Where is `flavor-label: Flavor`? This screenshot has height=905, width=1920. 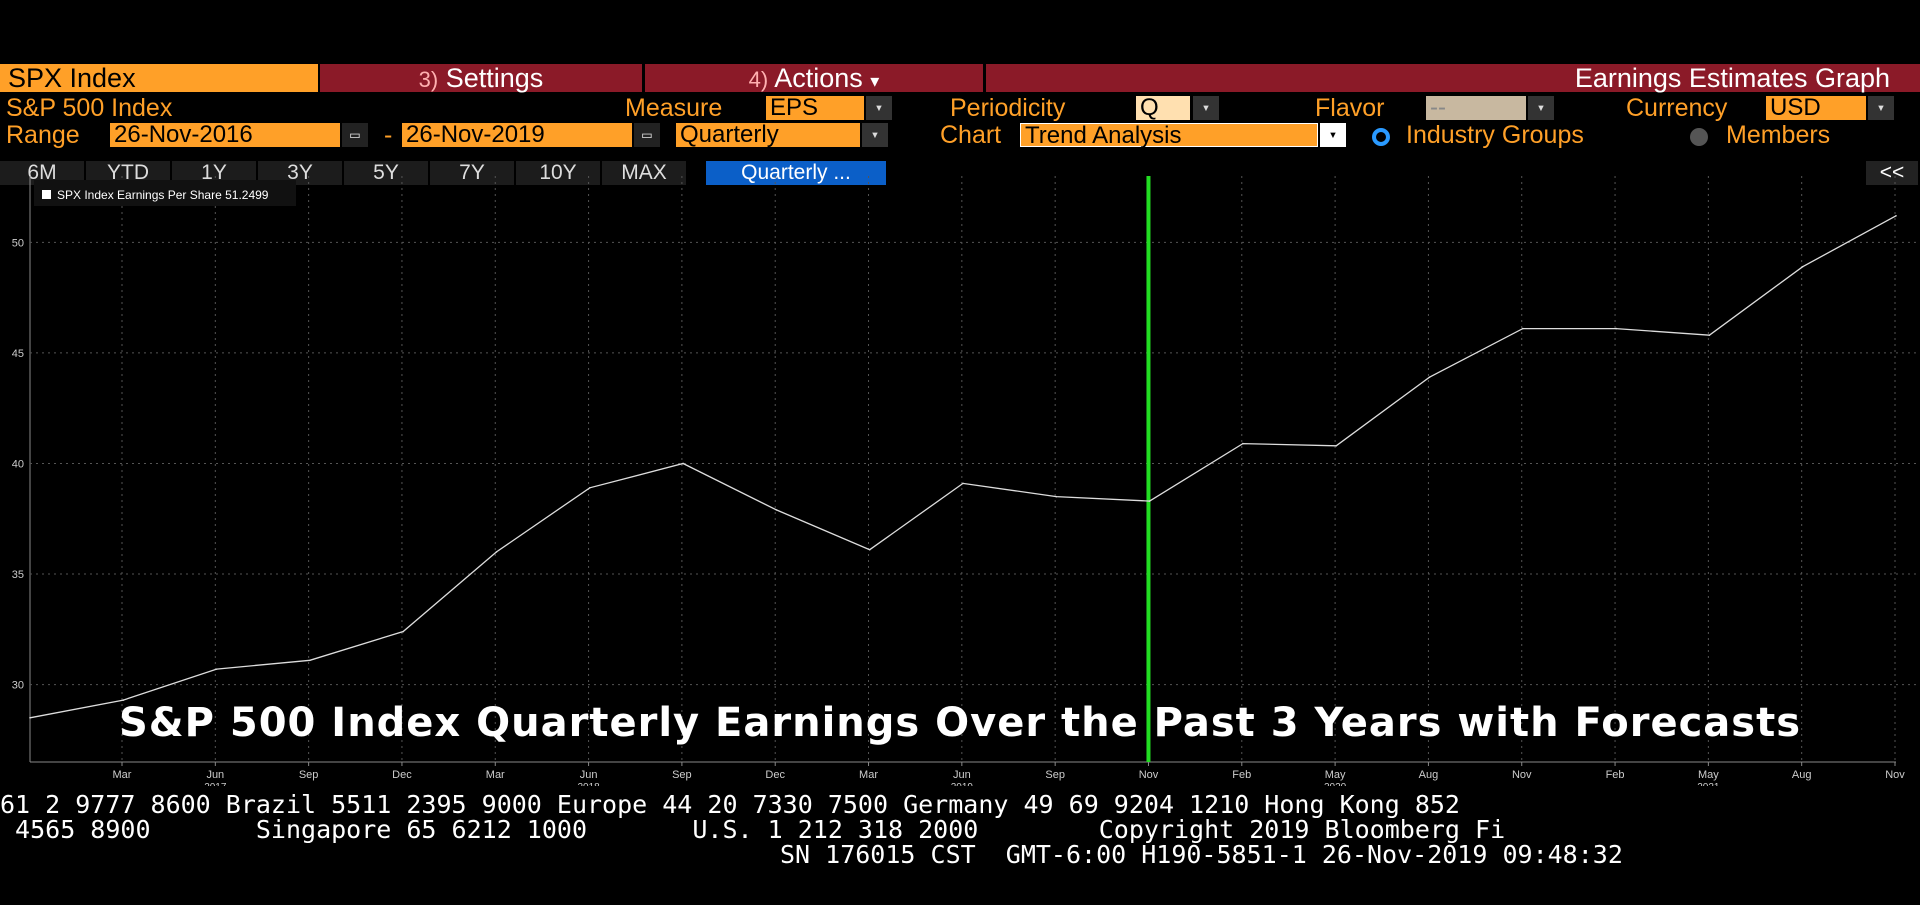
flavor-label: Flavor is located at coordinates (1350, 108).